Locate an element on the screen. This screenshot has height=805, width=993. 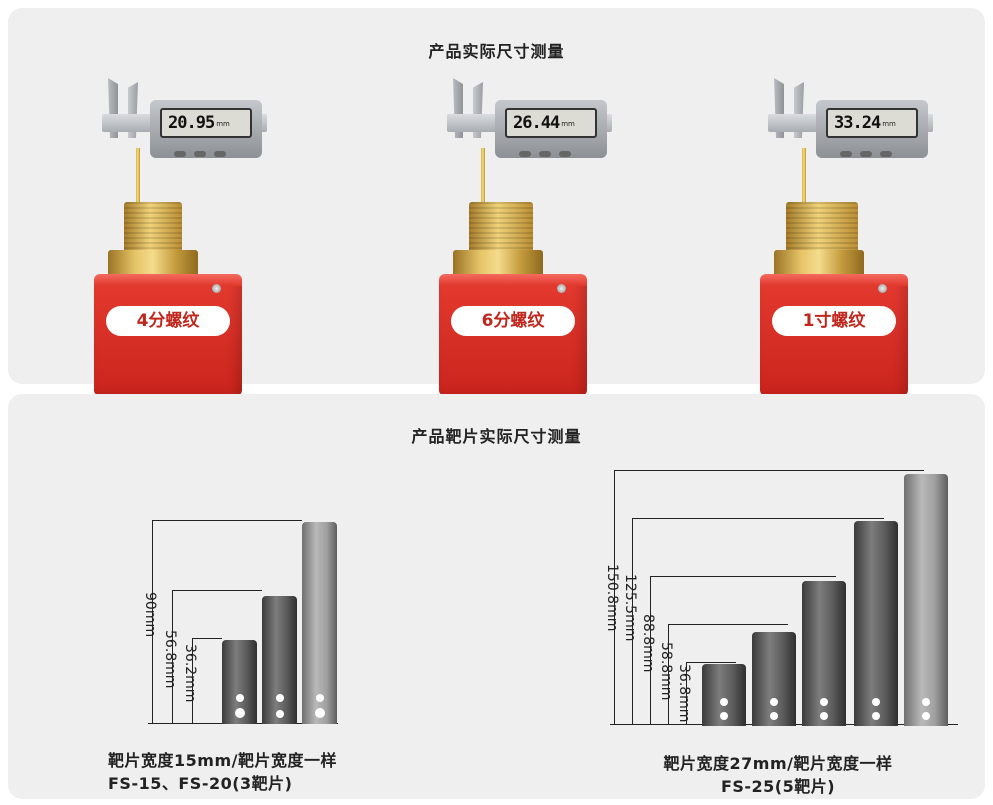
thread-label: 4分螺纹 is located at coordinates (168, 321).